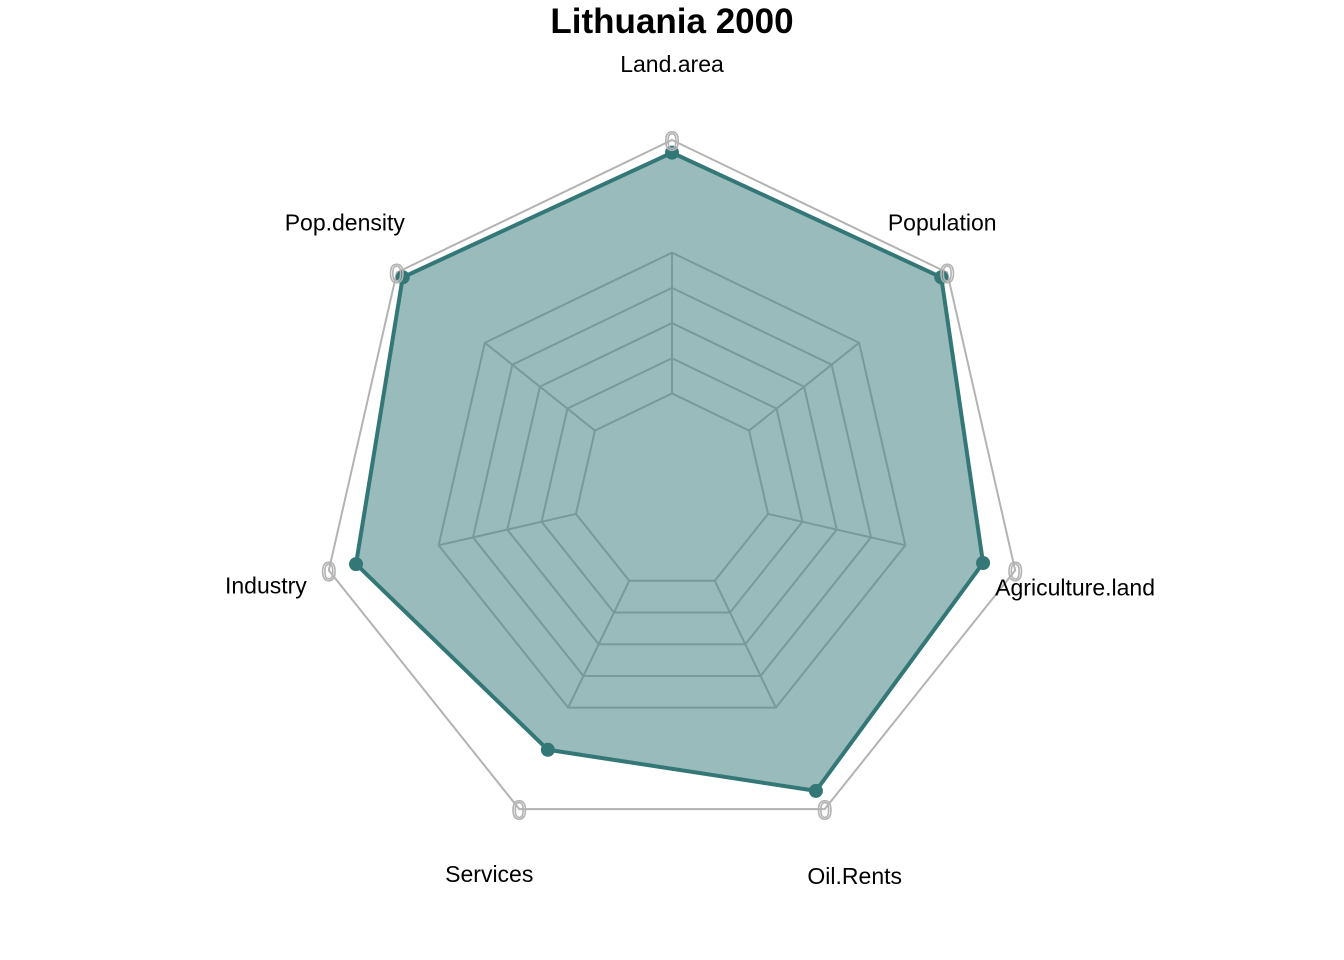 The width and height of the screenshot is (1344, 960). What do you see at coordinates (854, 876) in the screenshot?
I see `axis-label-oil-rents: Oil.Rents` at bounding box center [854, 876].